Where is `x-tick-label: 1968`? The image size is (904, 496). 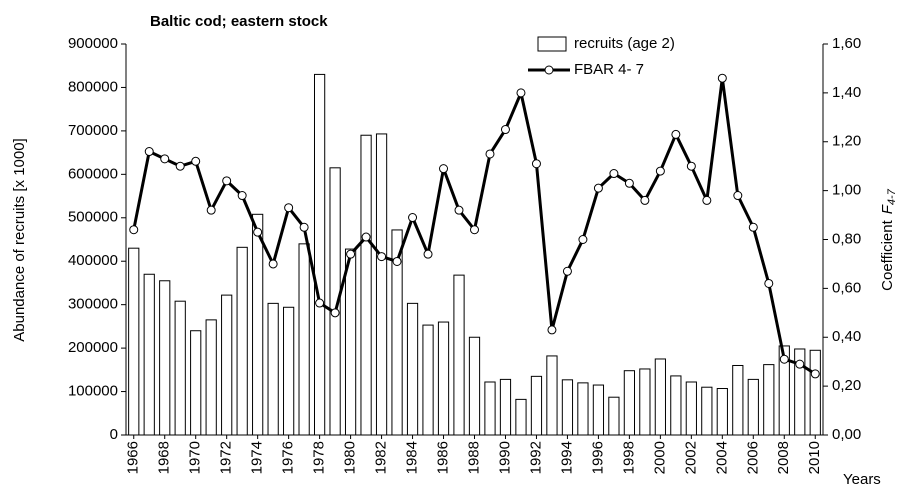
x-tick-label: 1968 is located at coordinates (164, 457).